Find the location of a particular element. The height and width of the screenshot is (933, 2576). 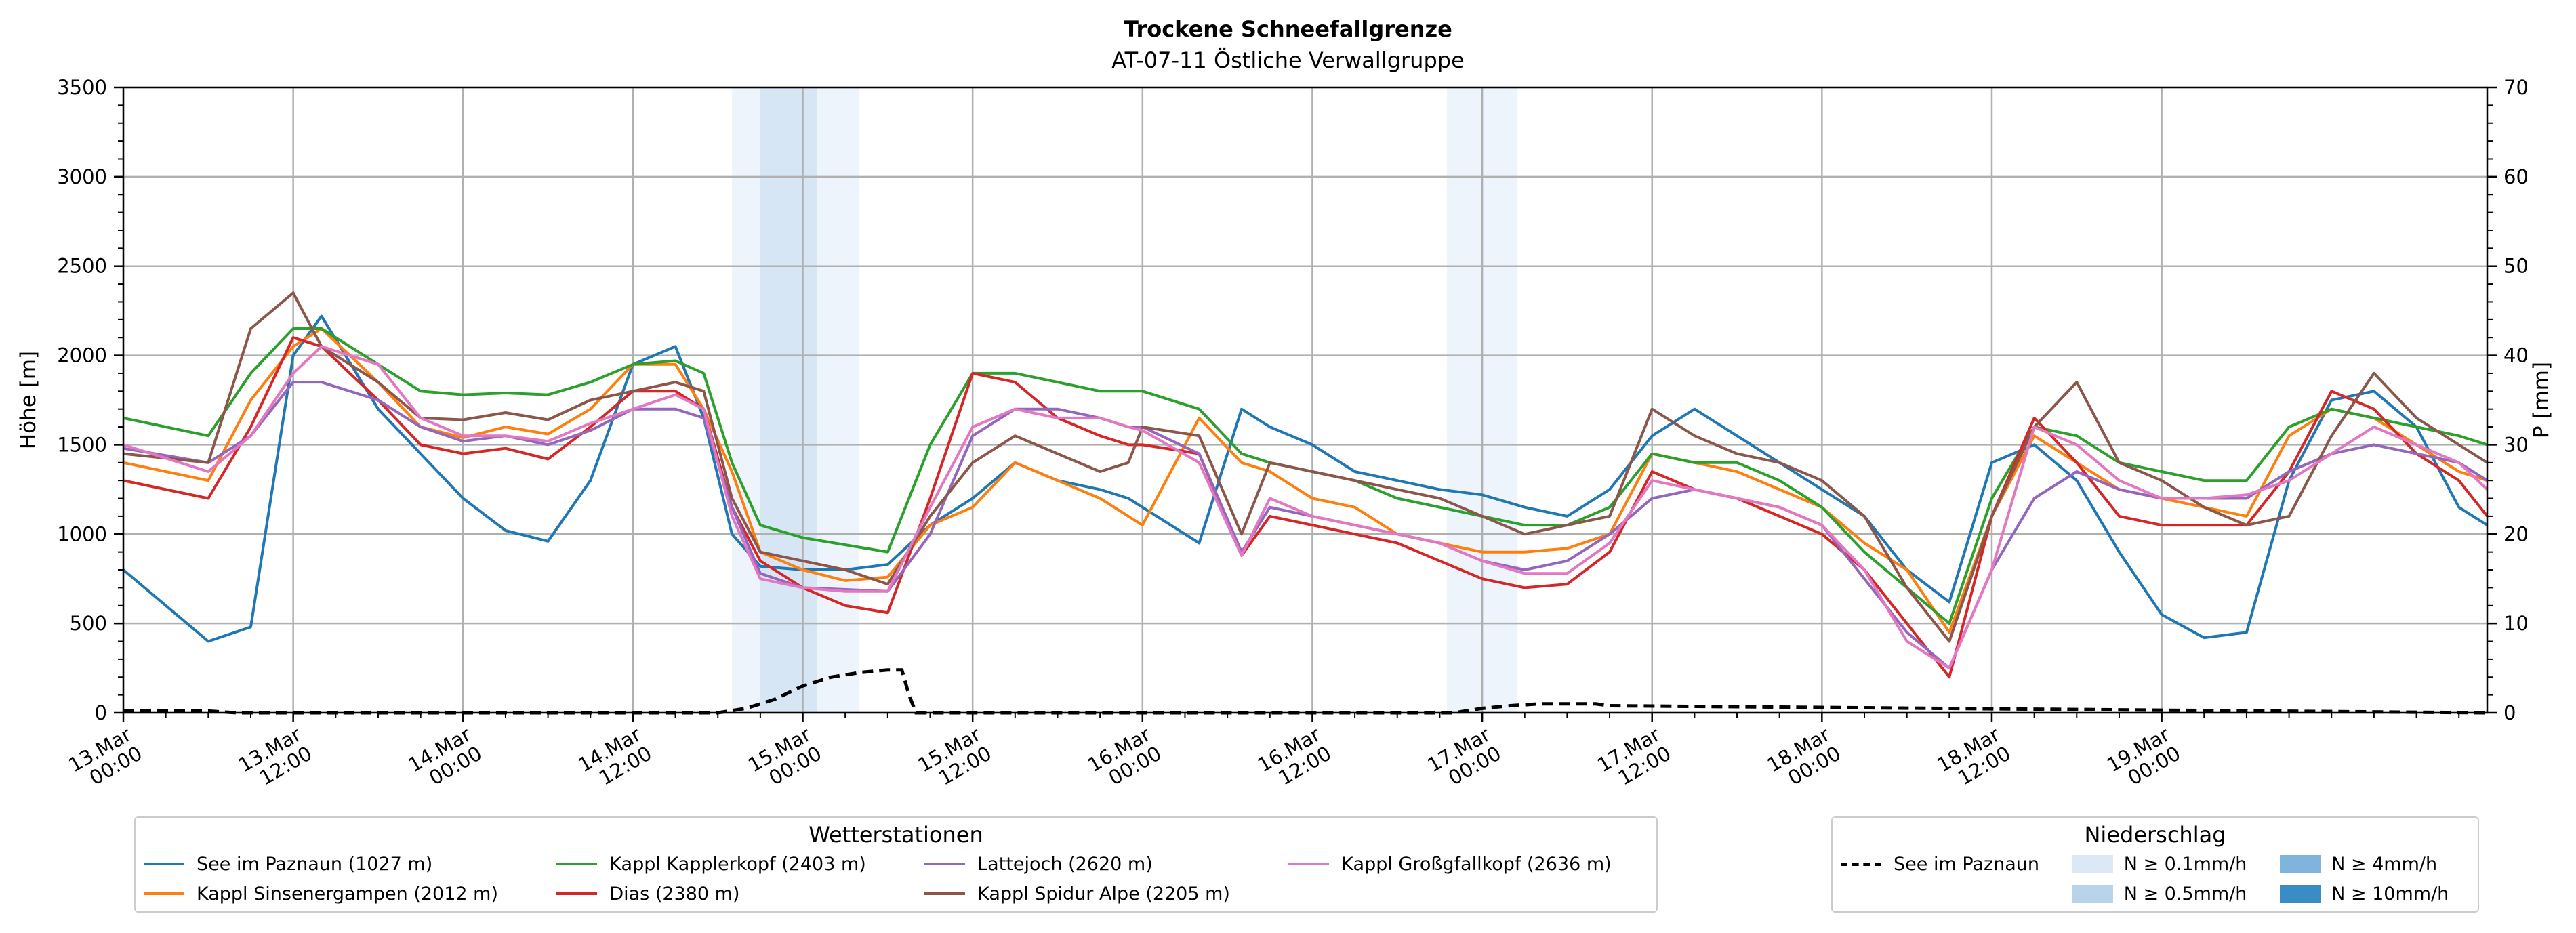

x-tick-label-2: 14.Mar00:00 is located at coordinates (444, 759).